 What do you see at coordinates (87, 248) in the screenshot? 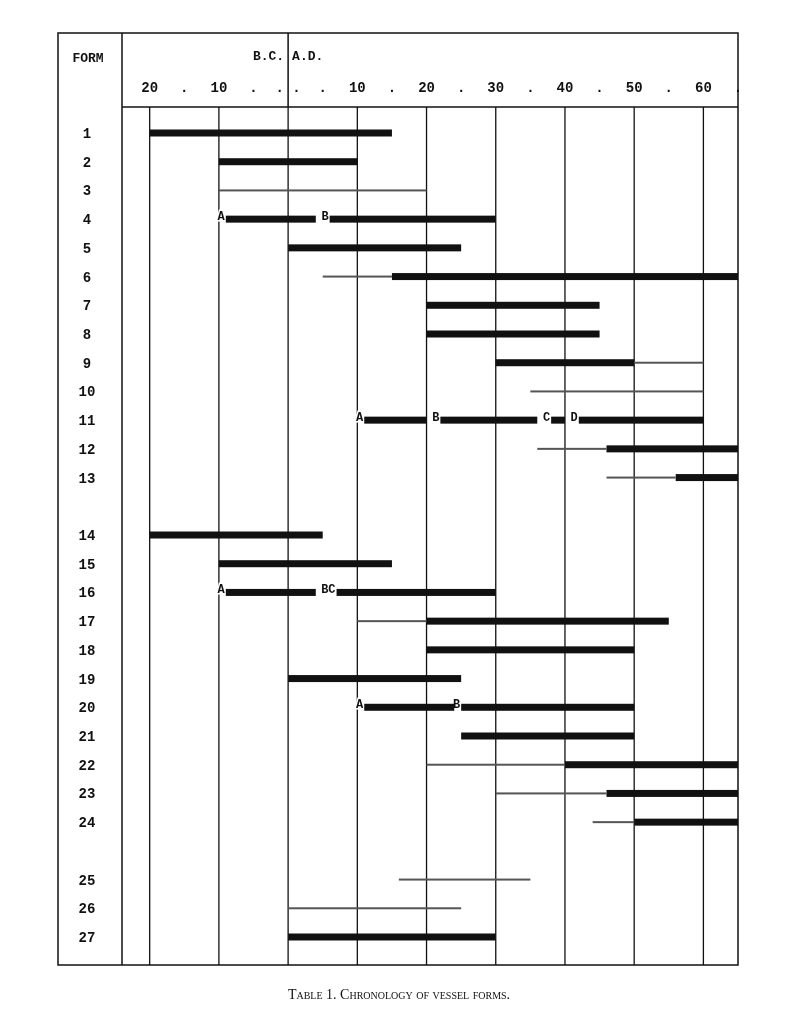
I see `y-tick-label: 5` at bounding box center [87, 248].